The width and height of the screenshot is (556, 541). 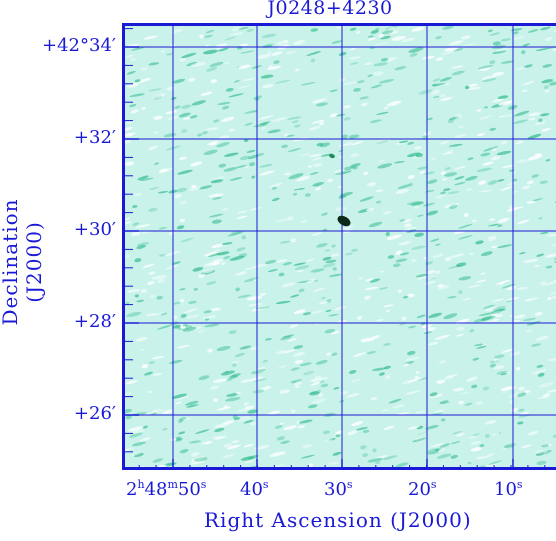 I want to click on secondary-source, so click(x=332, y=156).